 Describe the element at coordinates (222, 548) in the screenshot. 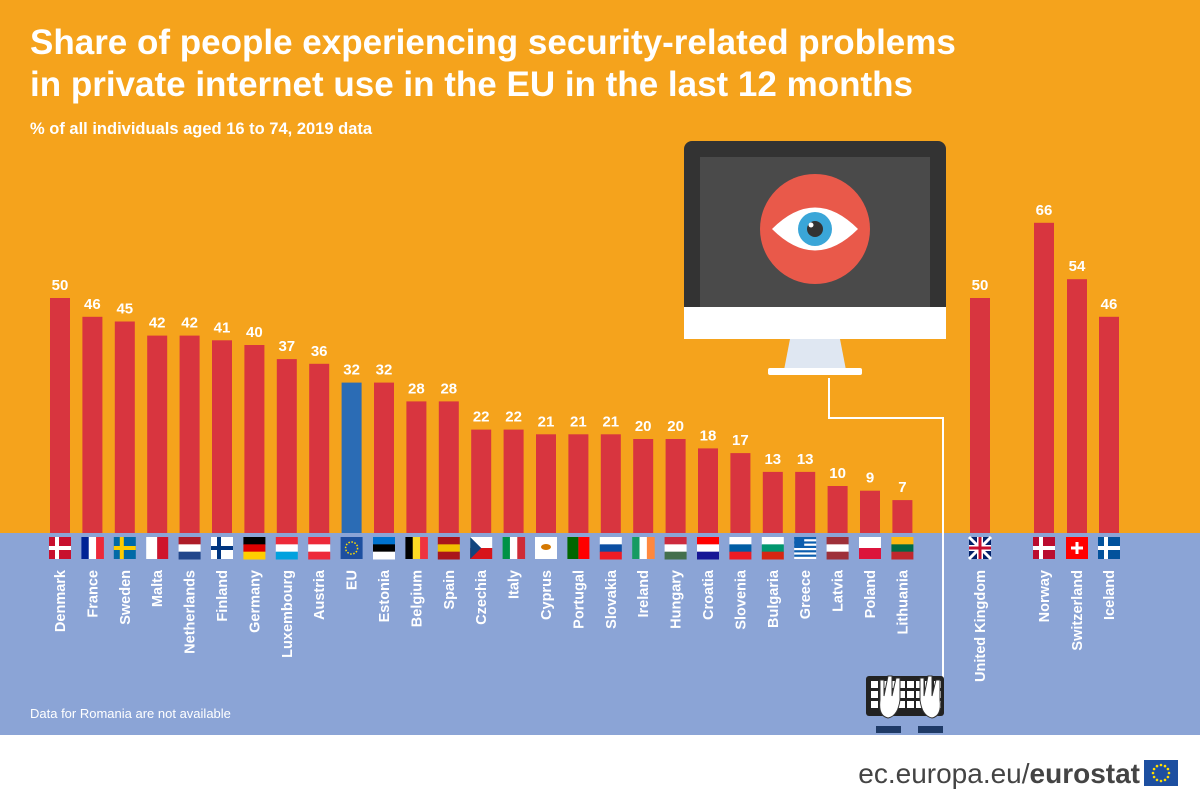

I see `flag-finland-icon` at that location.